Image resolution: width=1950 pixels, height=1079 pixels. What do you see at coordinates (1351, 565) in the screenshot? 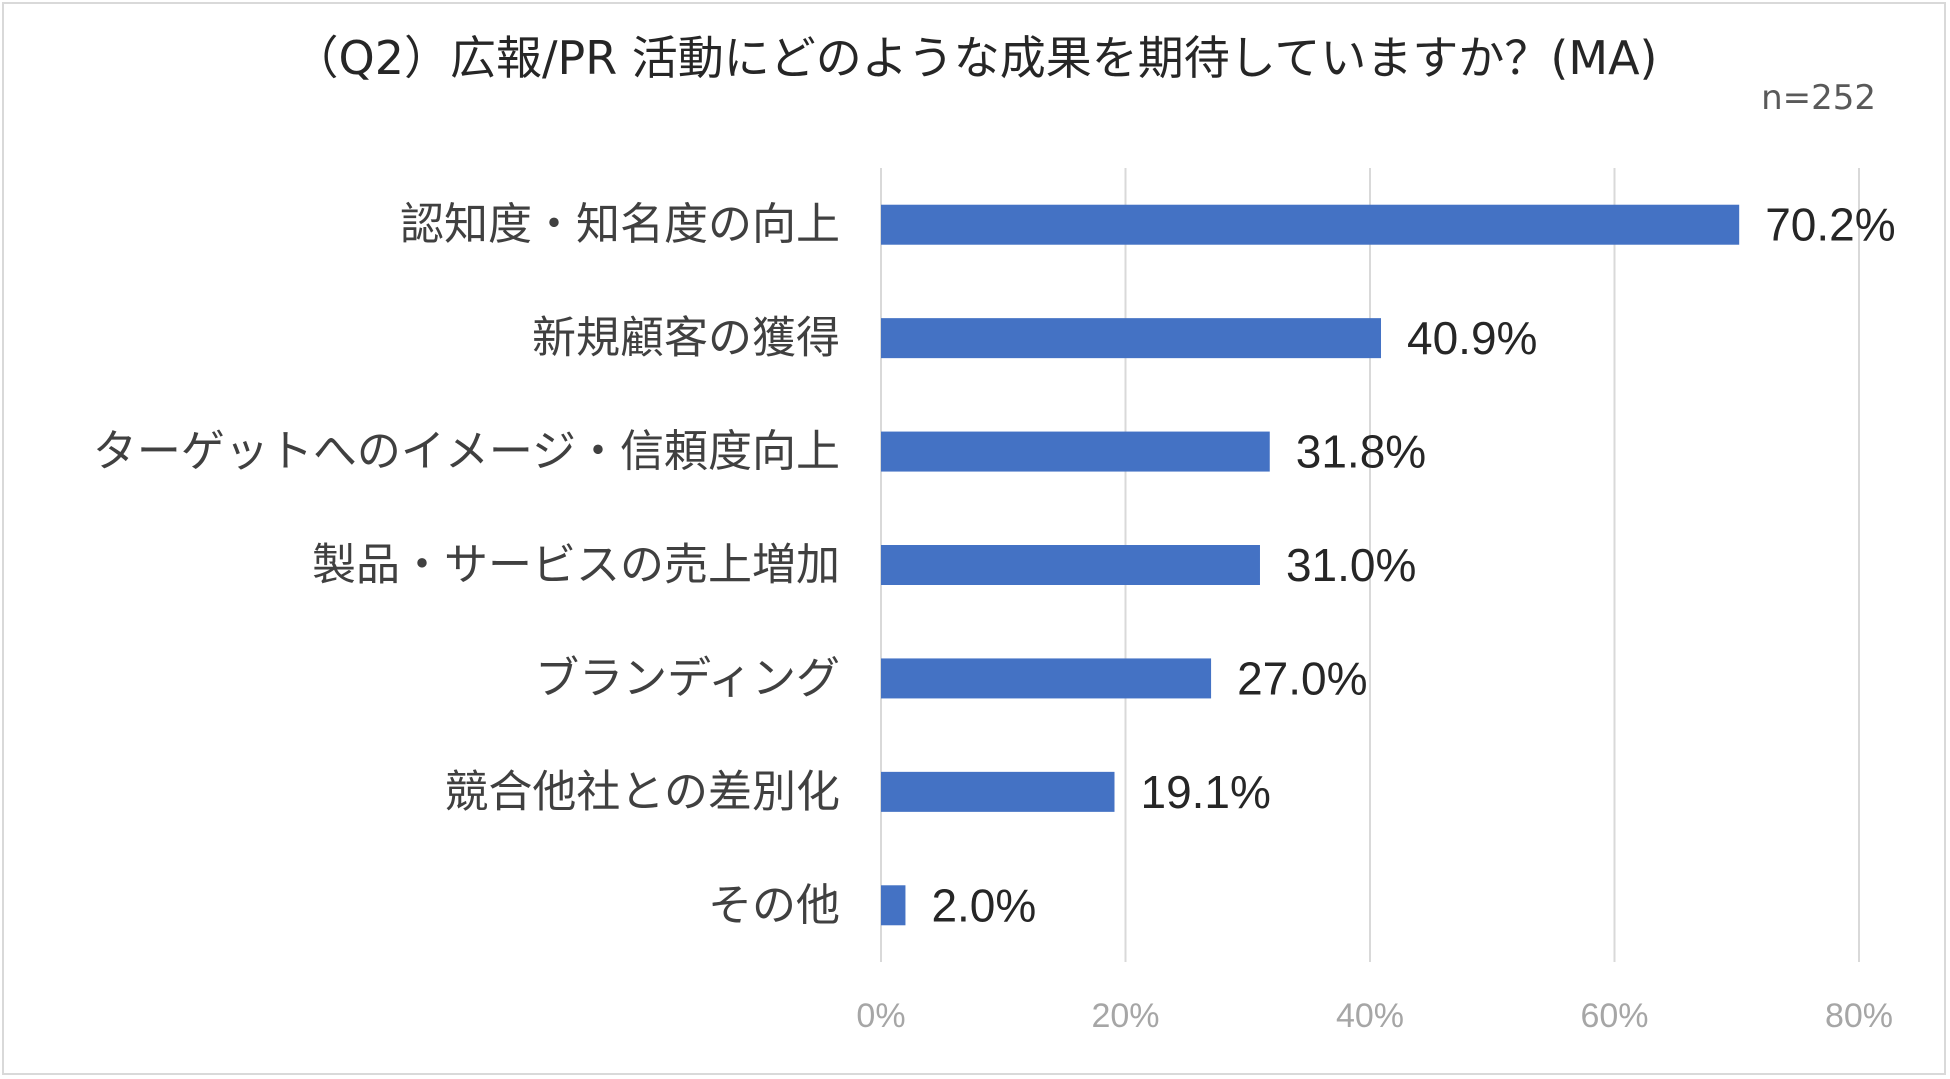
I see `data-label: 31.0%` at bounding box center [1351, 565].